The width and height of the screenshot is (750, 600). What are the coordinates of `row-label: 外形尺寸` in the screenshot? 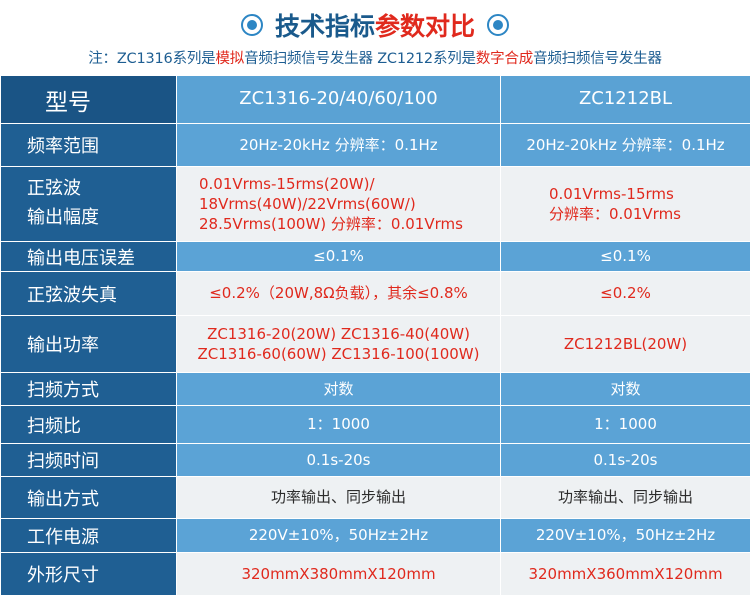 It's located at (88, 574).